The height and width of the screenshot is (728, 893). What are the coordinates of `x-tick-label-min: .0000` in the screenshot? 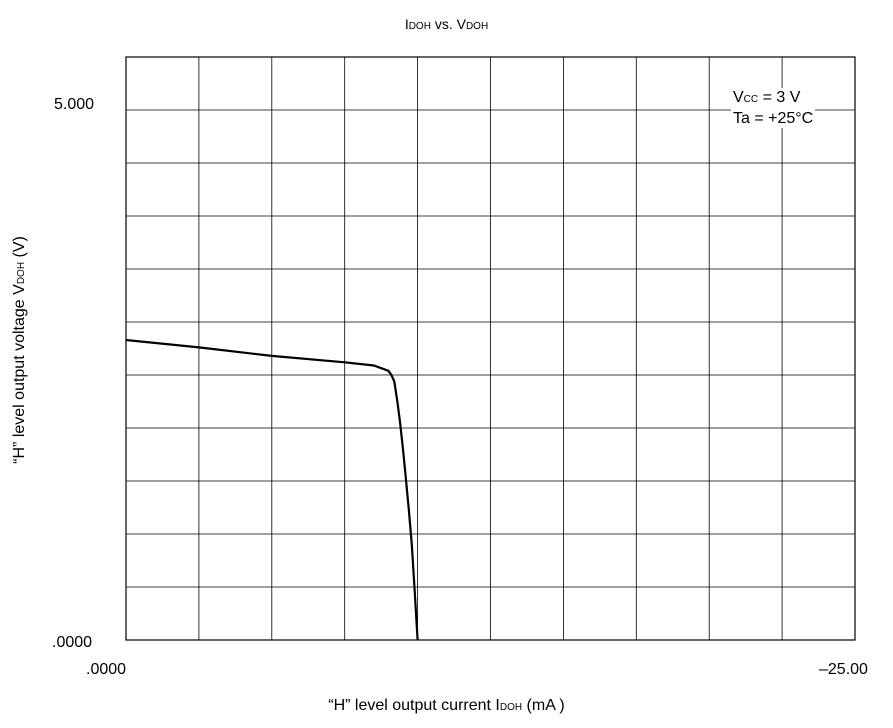 It's located at (106, 669).